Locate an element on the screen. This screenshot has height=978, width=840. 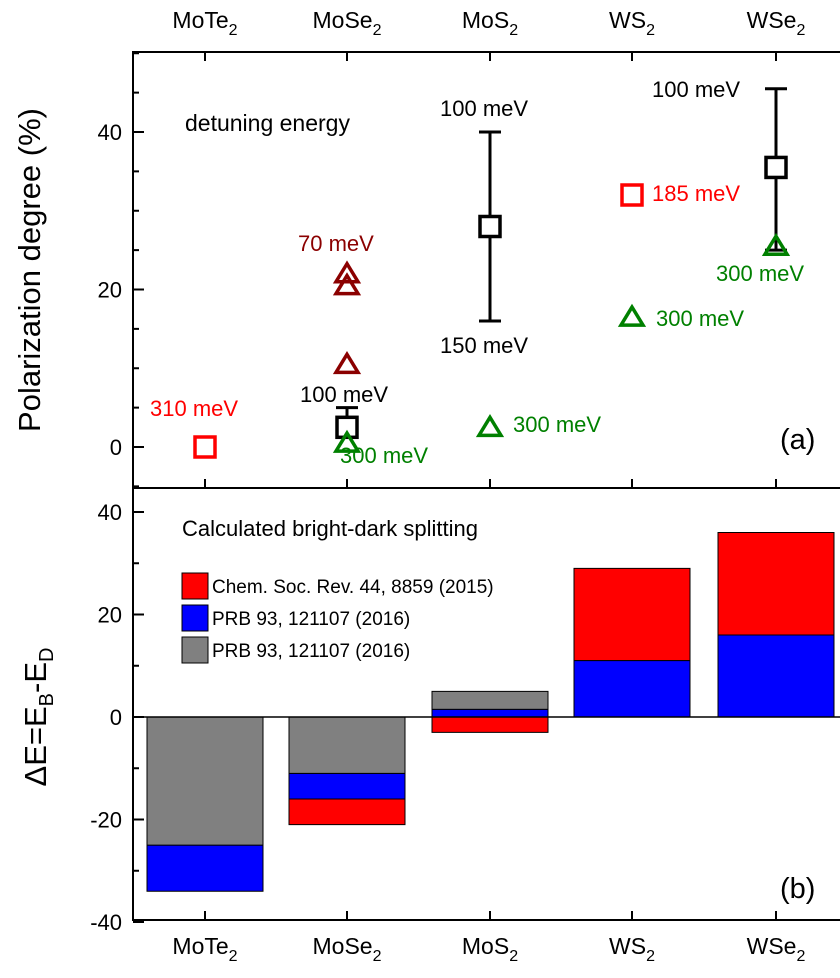
energy-label: 185 meV is located at coordinates (696, 193).